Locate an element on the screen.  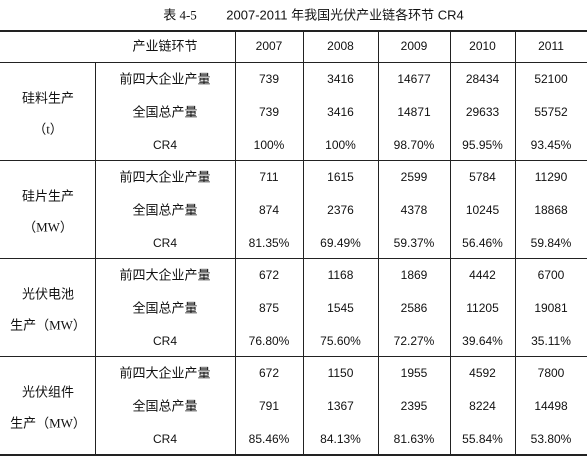
cell: 18868 is located at coordinates (551, 210).